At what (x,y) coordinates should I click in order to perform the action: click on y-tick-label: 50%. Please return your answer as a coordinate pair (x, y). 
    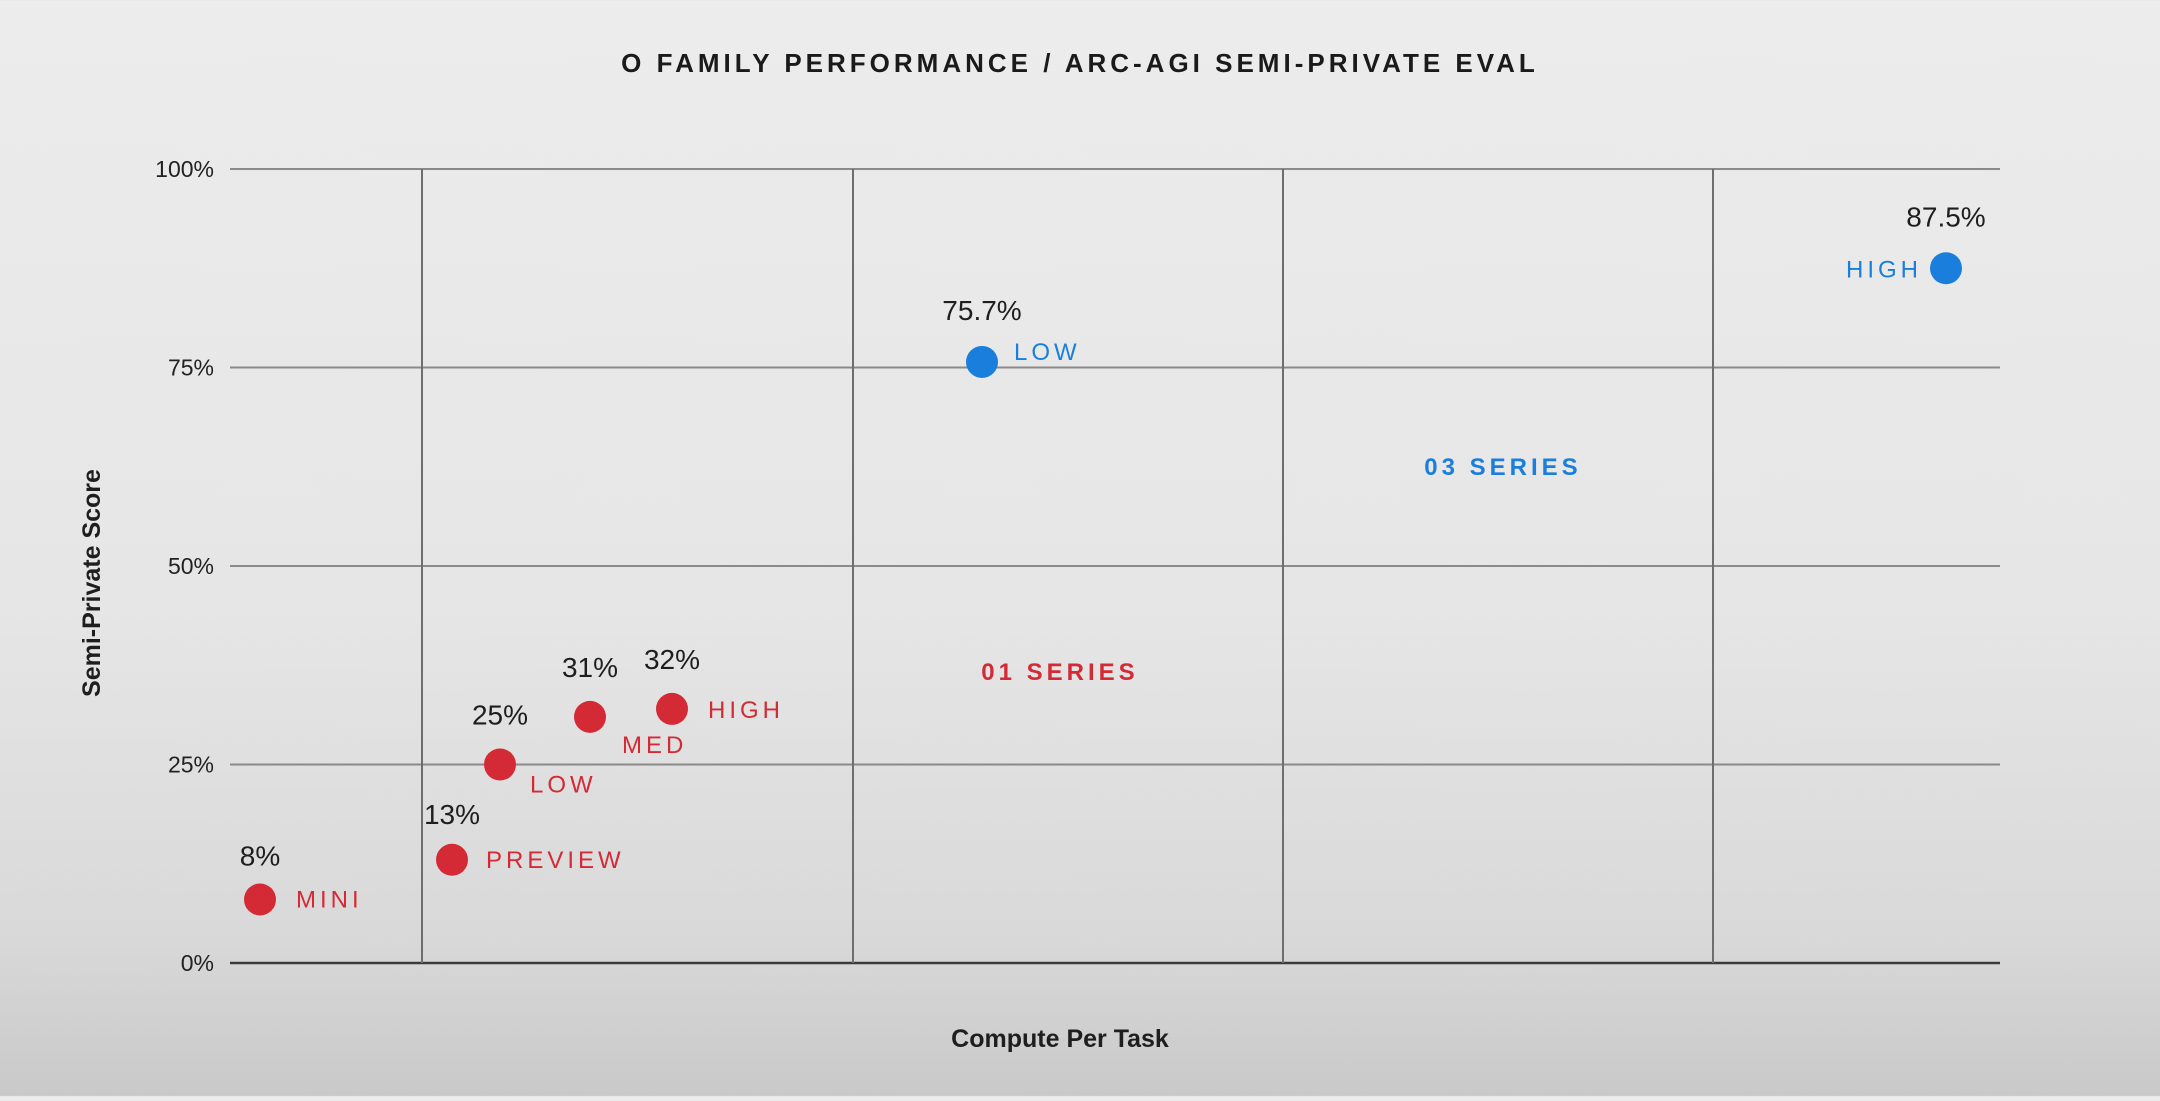
    Looking at the image, I should click on (191, 566).